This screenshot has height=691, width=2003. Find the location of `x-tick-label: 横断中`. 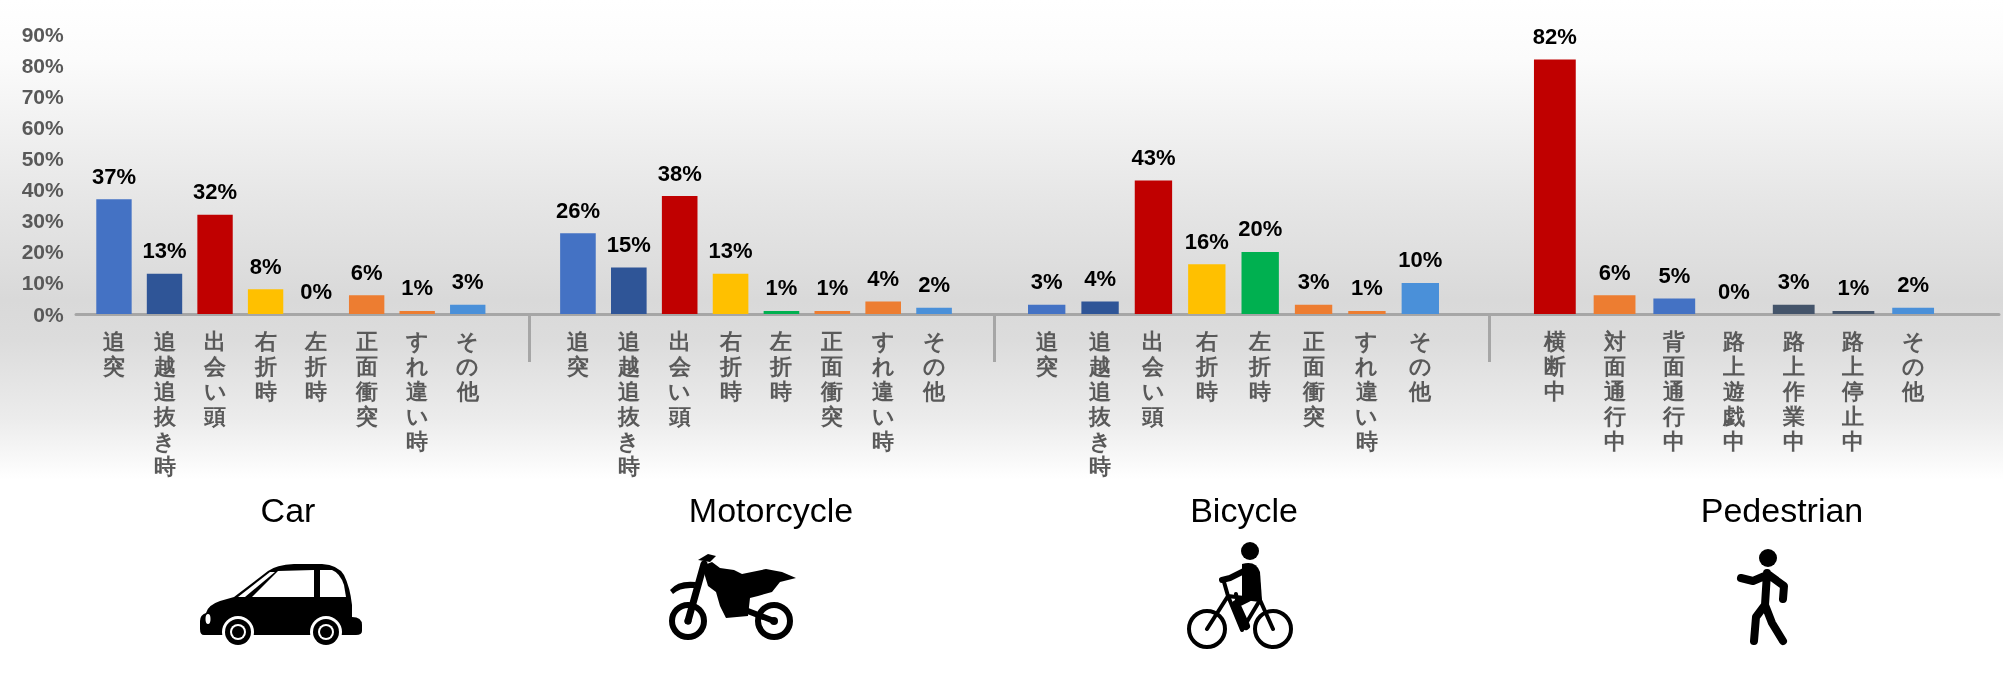

x-tick-label: 横断中 is located at coordinates (1554, 366).